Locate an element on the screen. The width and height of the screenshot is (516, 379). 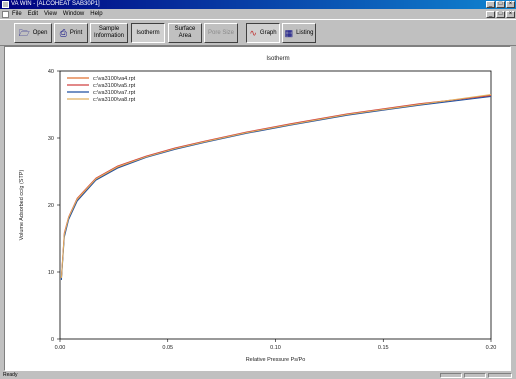
x-tick-label: 0.20 is located at coordinates (491, 348).